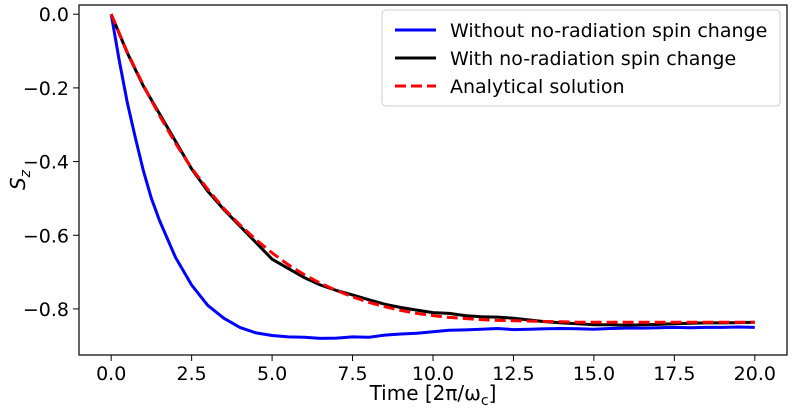 This screenshot has height=409, width=793. Describe the element at coordinates (594, 374) in the screenshot. I see `x-tick-label: 15.0` at that location.